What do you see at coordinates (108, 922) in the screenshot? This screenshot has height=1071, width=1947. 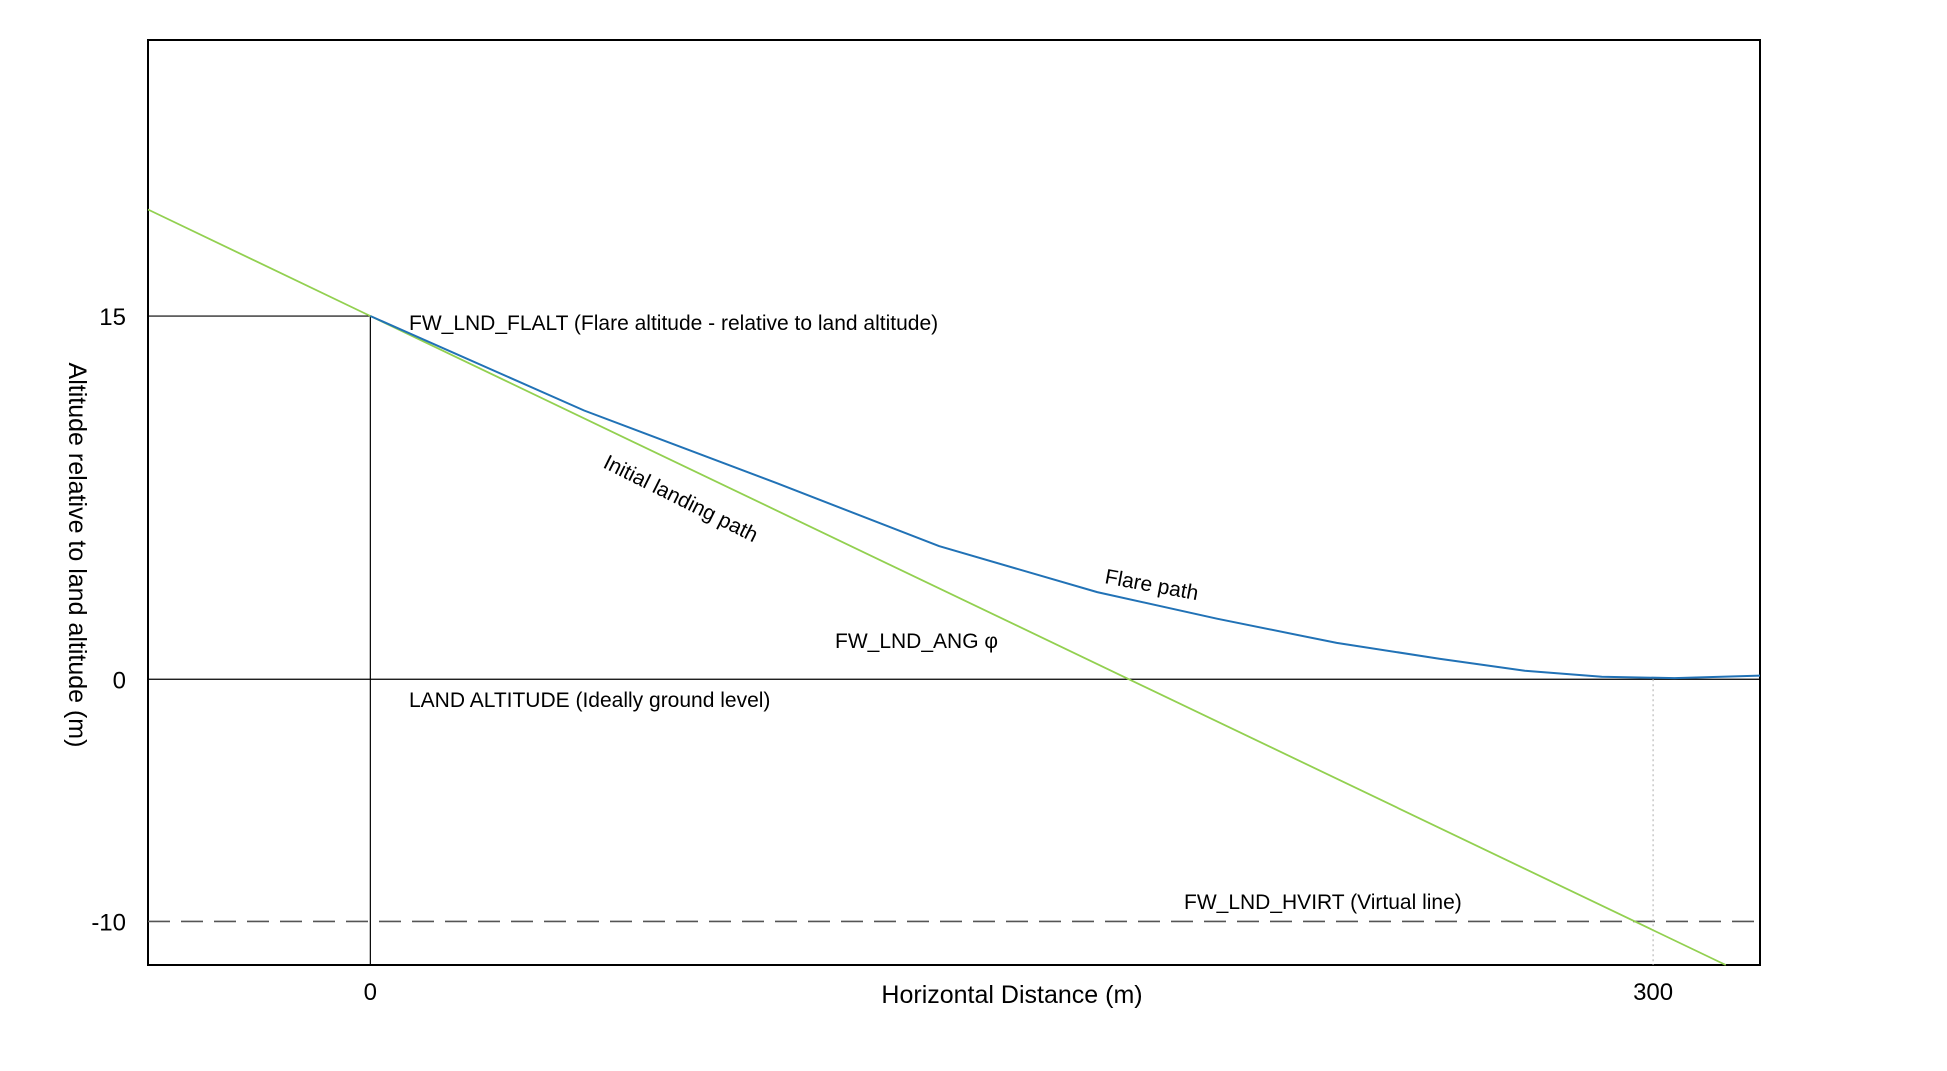 I see `y-tick-label-minus-10: -10` at bounding box center [108, 922].